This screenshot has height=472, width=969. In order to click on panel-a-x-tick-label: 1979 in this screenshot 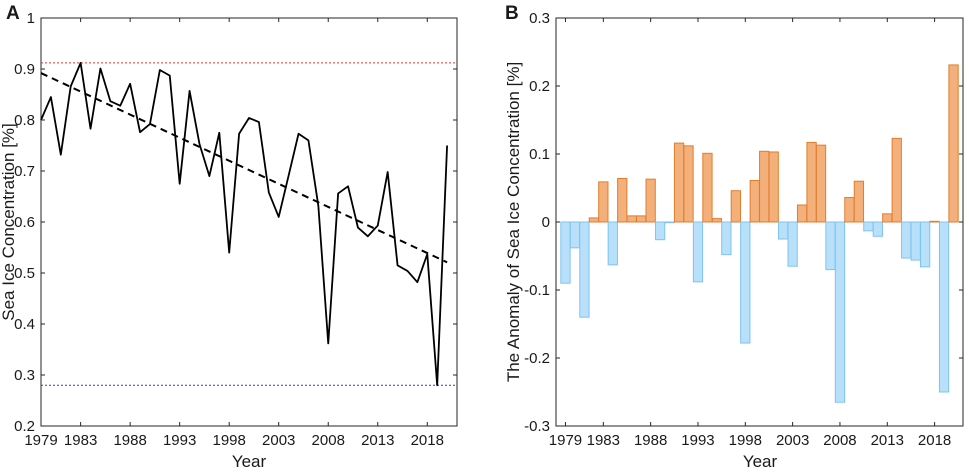, I will do `click(40, 440)`.